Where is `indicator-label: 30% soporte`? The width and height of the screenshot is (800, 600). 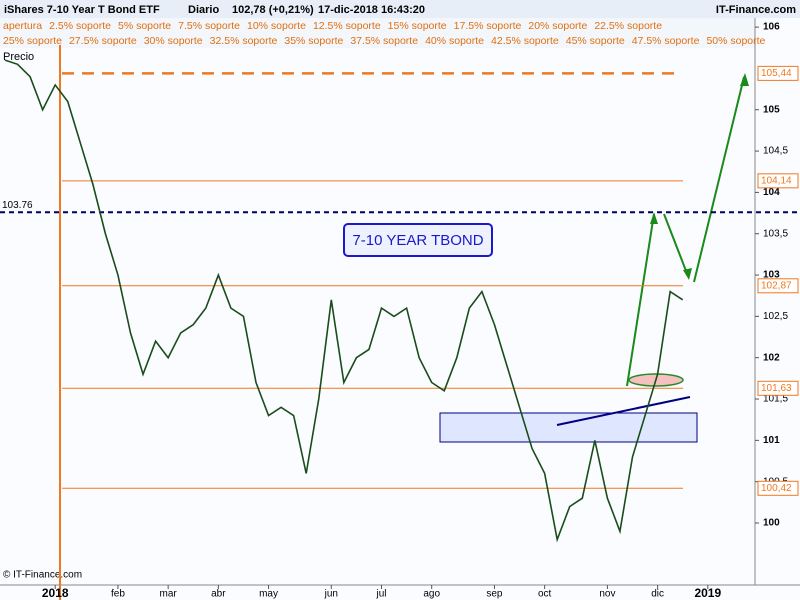 indicator-label: 30% soporte is located at coordinates (173, 41).